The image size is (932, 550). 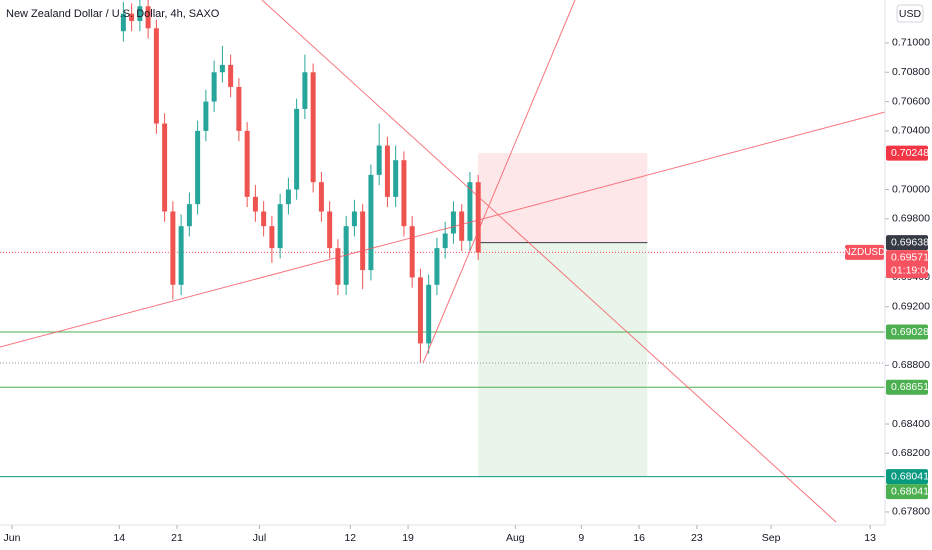 I want to click on symbol-label: NZDUSD, so click(x=865, y=252).